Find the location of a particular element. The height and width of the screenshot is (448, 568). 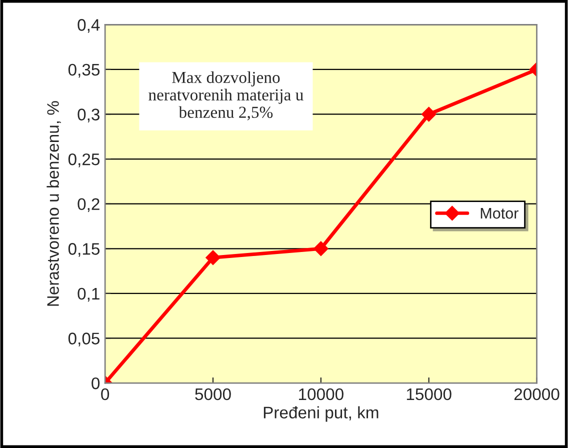

y-axis-title: Nerastvoreno u benzenu, % is located at coordinates (53, 203).